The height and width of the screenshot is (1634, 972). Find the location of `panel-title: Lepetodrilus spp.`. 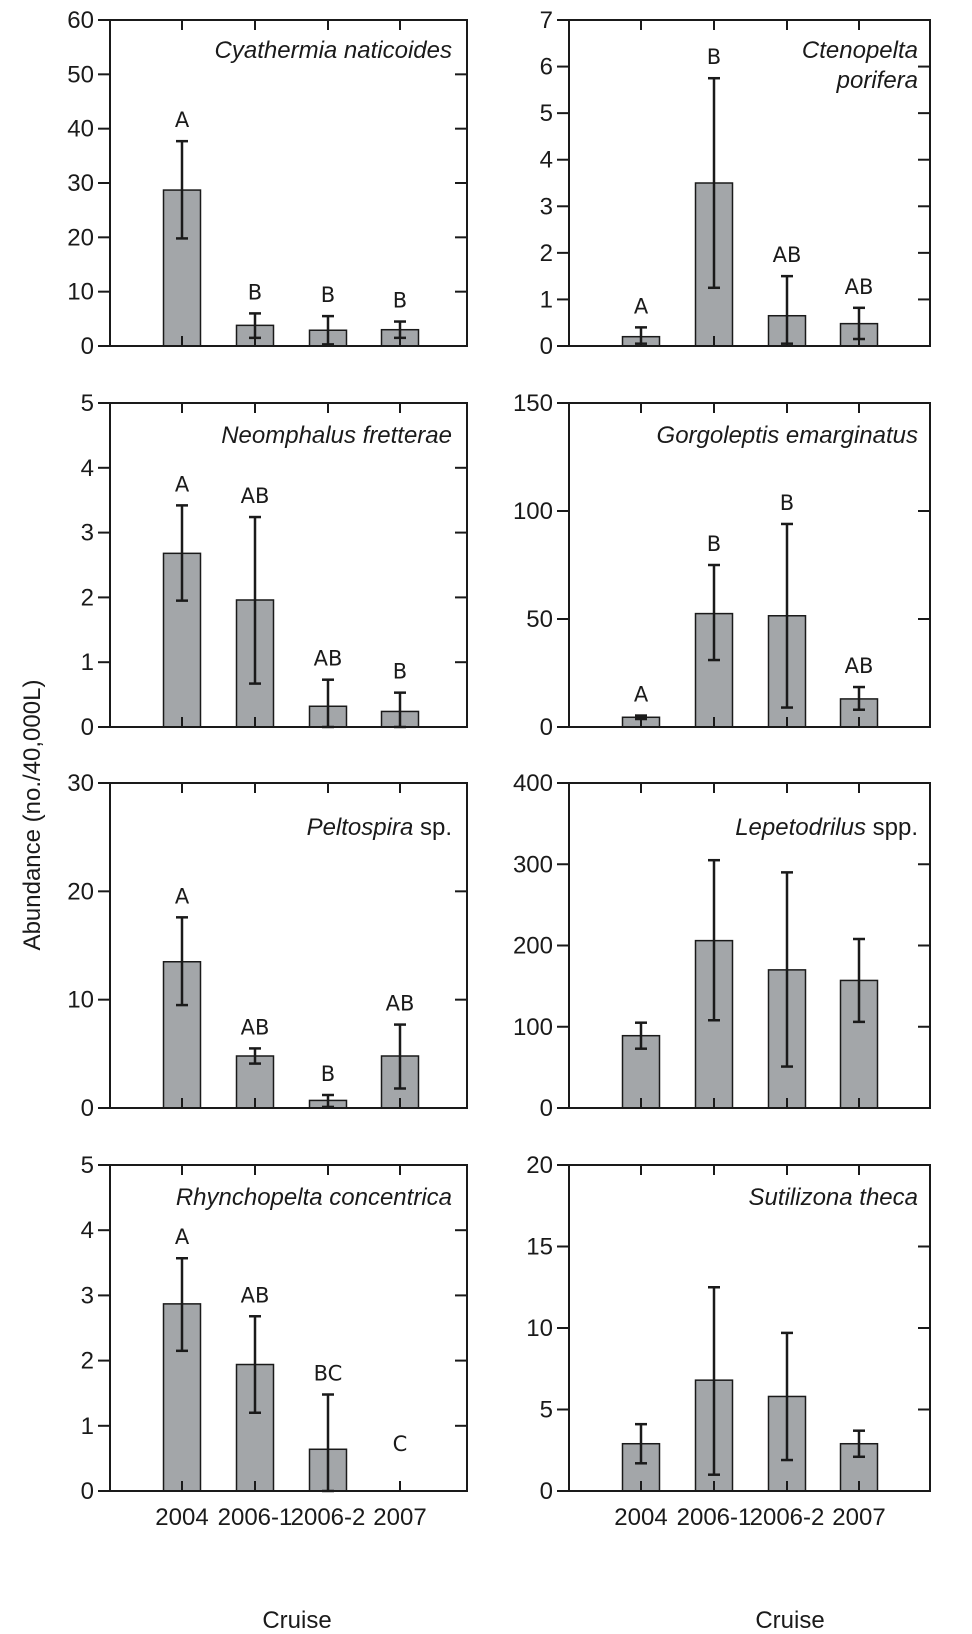

panel-title: Lepetodrilus spp. is located at coordinates (826, 827).